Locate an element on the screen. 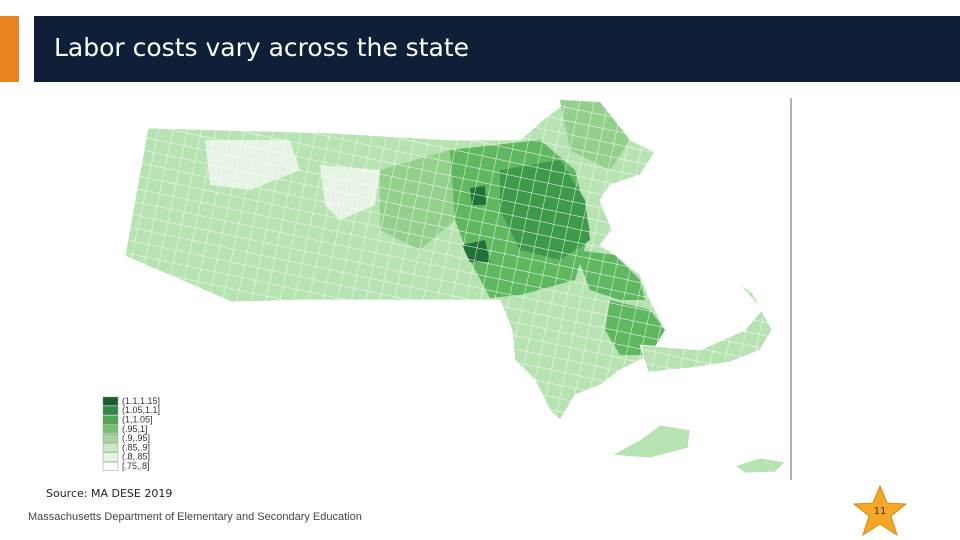 Image resolution: width=960 pixels, height=540 pixels. legend-label: (1,1.05] is located at coordinates (137, 419).